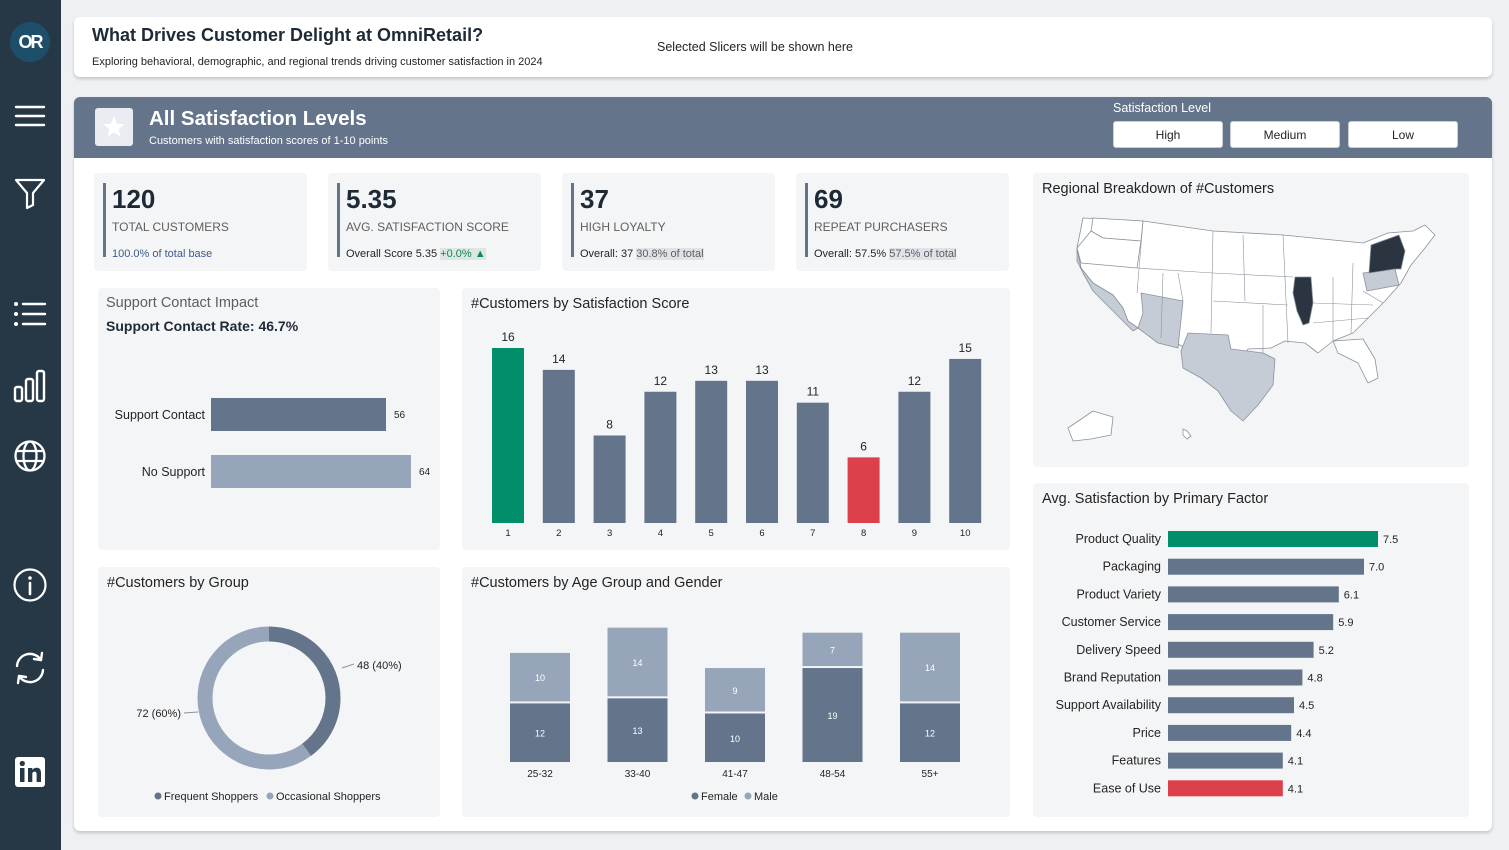 The width and height of the screenshot is (1509, 850). What do you see at coordinates (30, 386) in the screenshot?
I see `bar-chart-icon` at bounding box center [30, 386].